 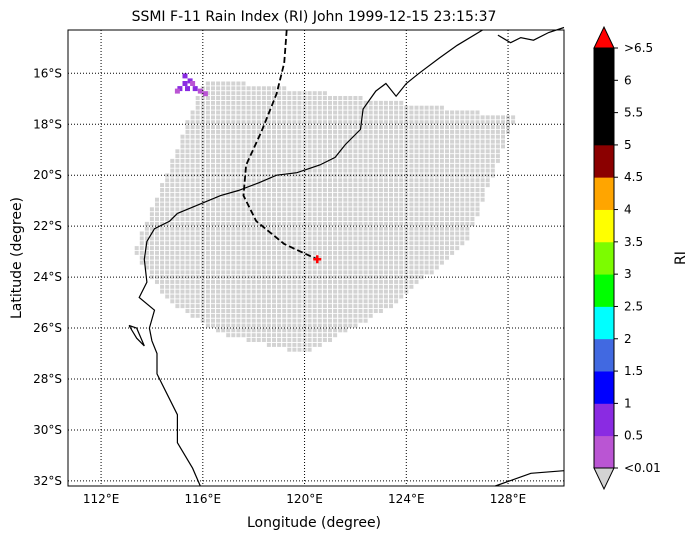 What do you see at coordinates (638, 48) in the screenshot?
I see `colorbar-tick-label: >6.5` at bounding box center [638, 48].